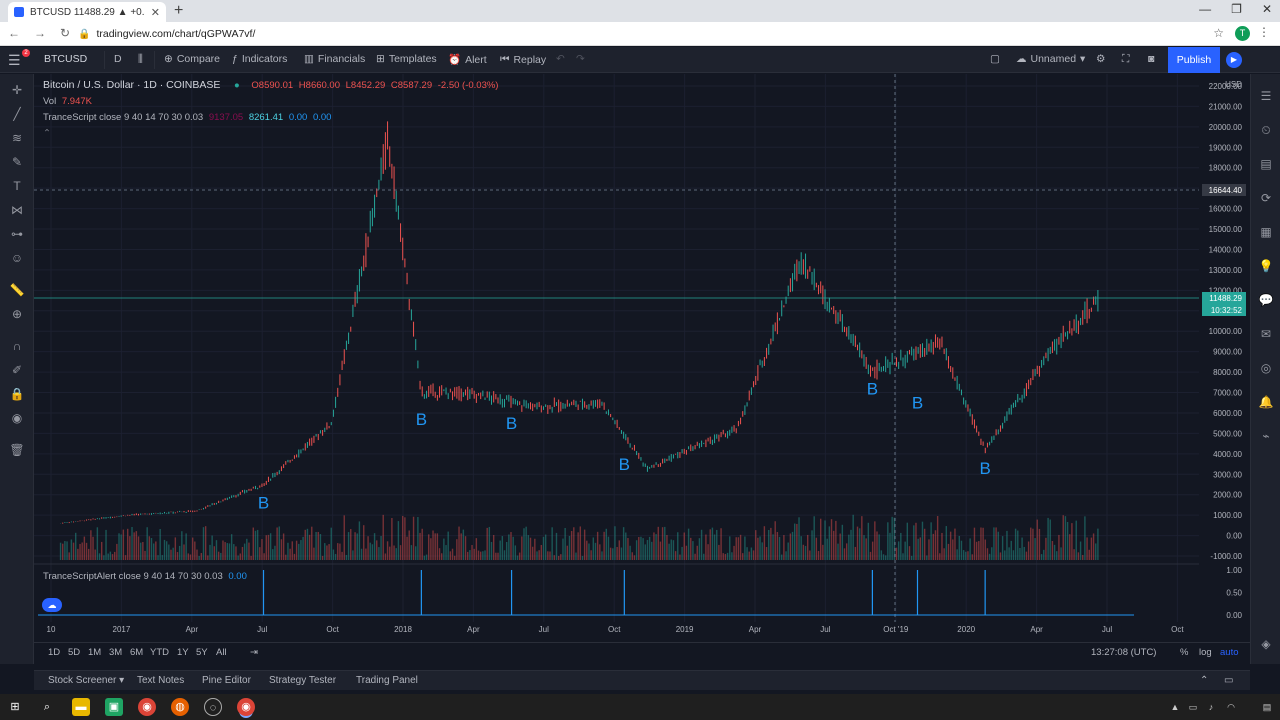  Describe the element at coordinates (1229, 652) in the screenshot. I see `auto-toggle: auto` at that location.